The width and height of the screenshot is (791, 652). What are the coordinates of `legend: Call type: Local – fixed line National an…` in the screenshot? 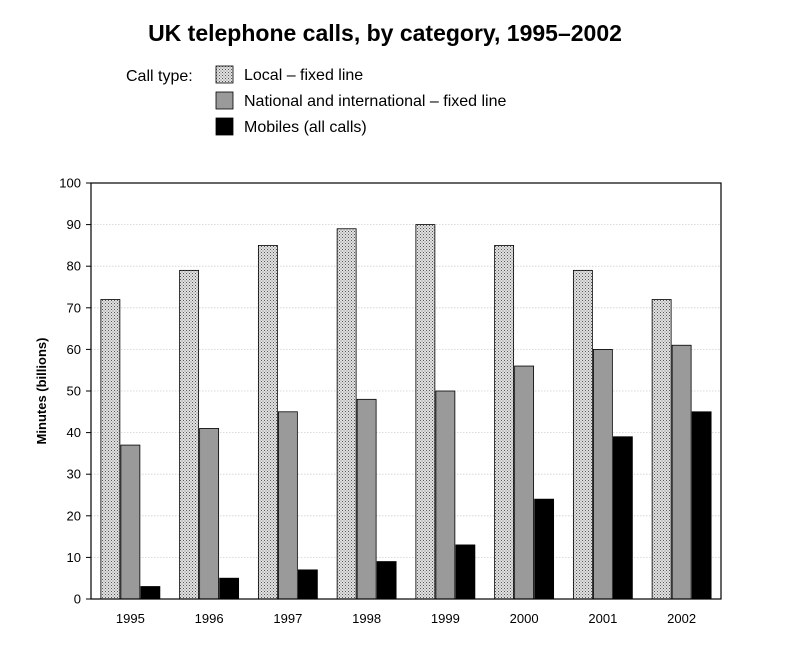 It's located at (316, 100).